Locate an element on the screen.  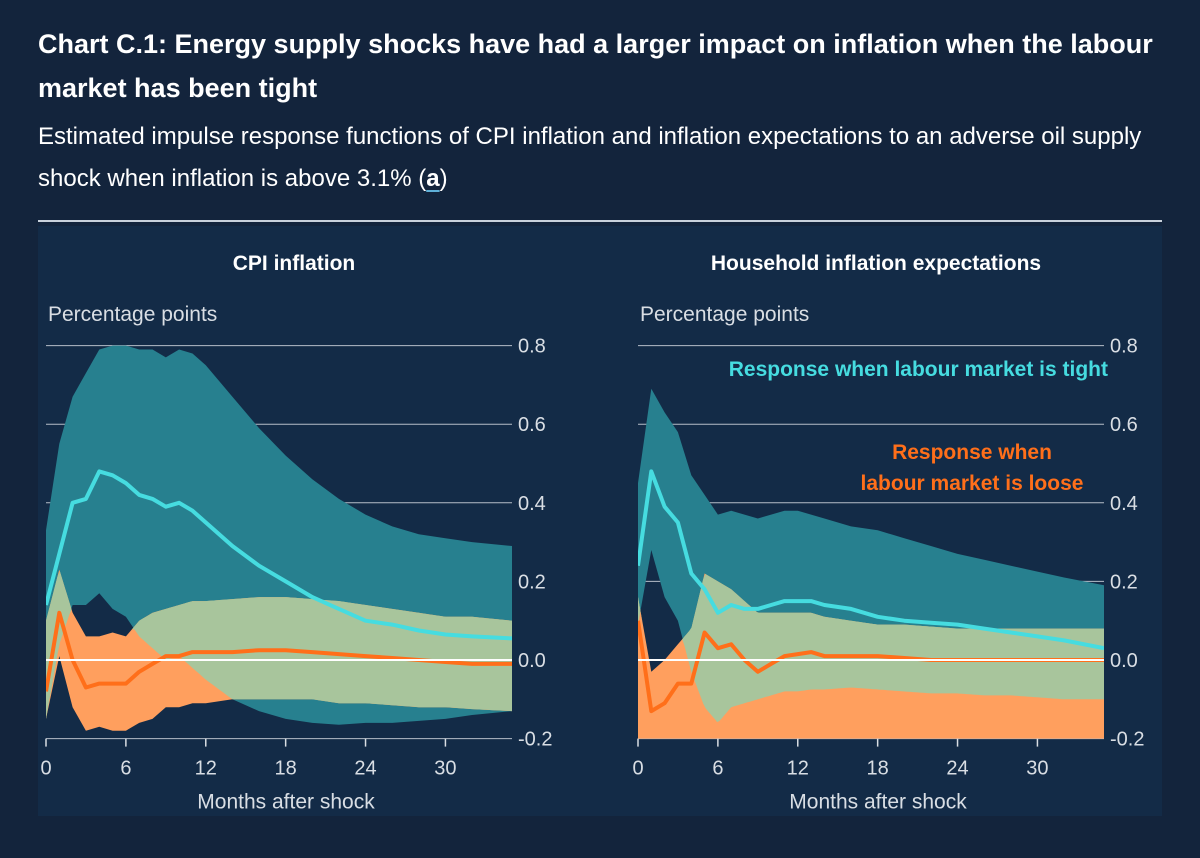
legend-loose: Response when labour market is loose is located at coordinates (972, 468).